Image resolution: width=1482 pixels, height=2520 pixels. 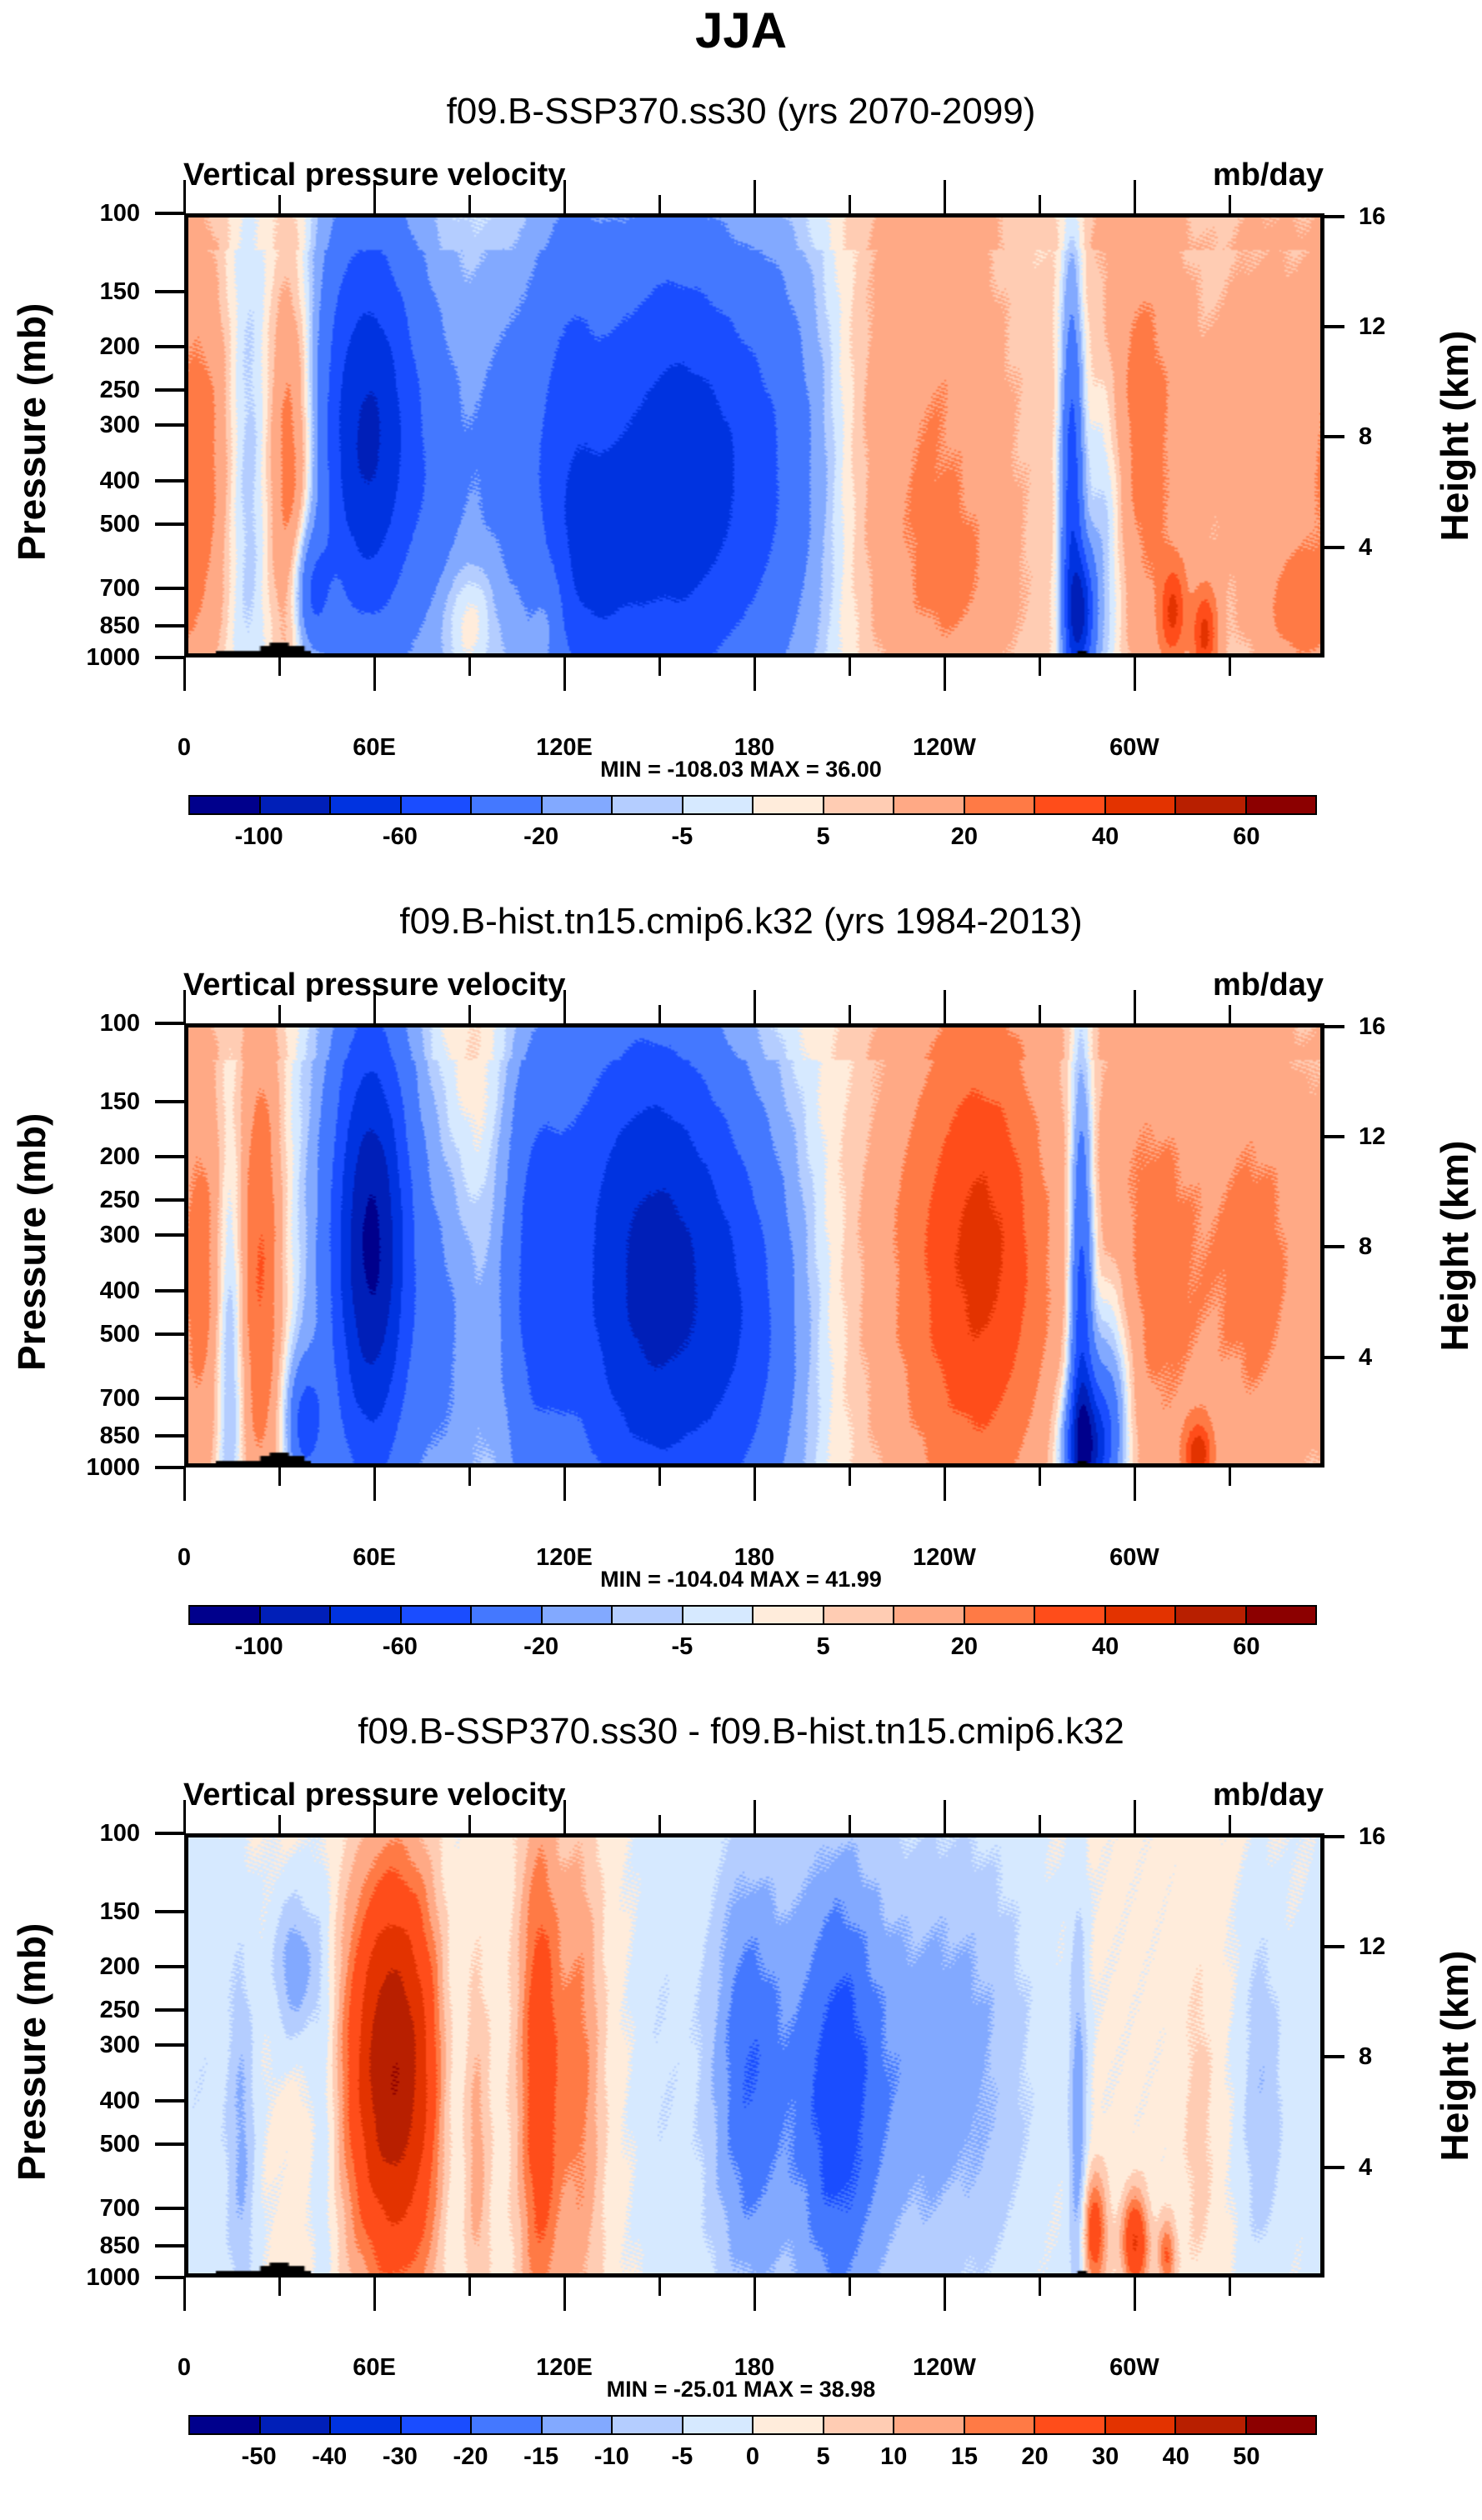 I want to click on y-tick-label: 700, so click(x=120, y=588).